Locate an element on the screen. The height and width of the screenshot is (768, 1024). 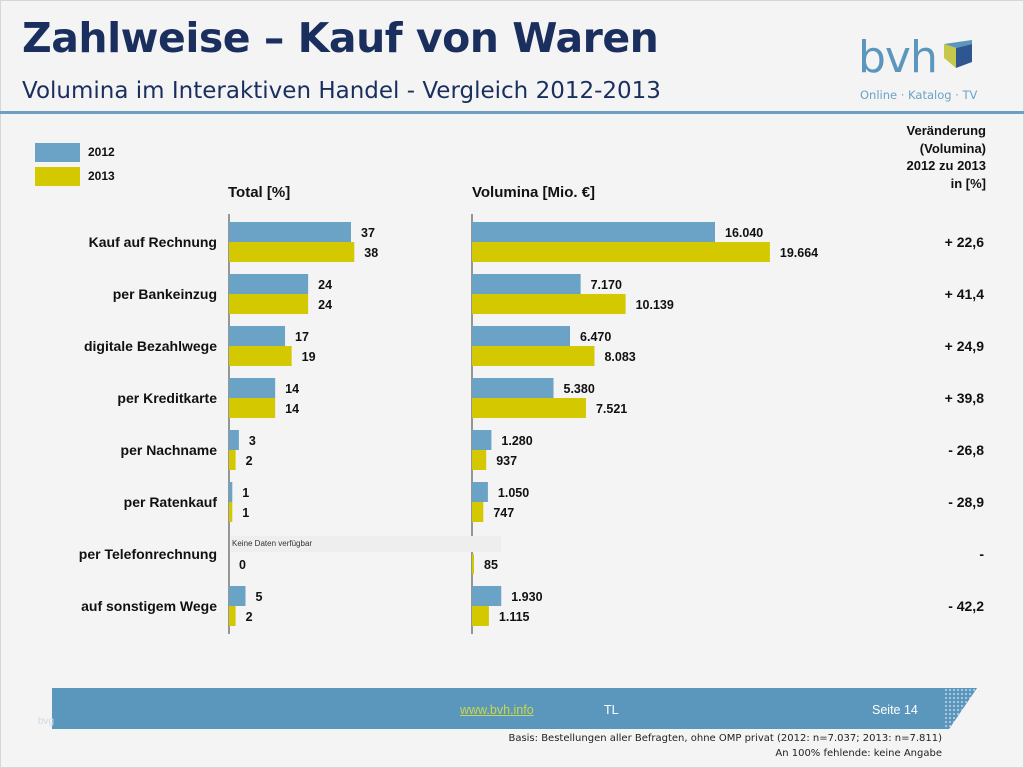
no-data-box is located at coordinates (366, 544).